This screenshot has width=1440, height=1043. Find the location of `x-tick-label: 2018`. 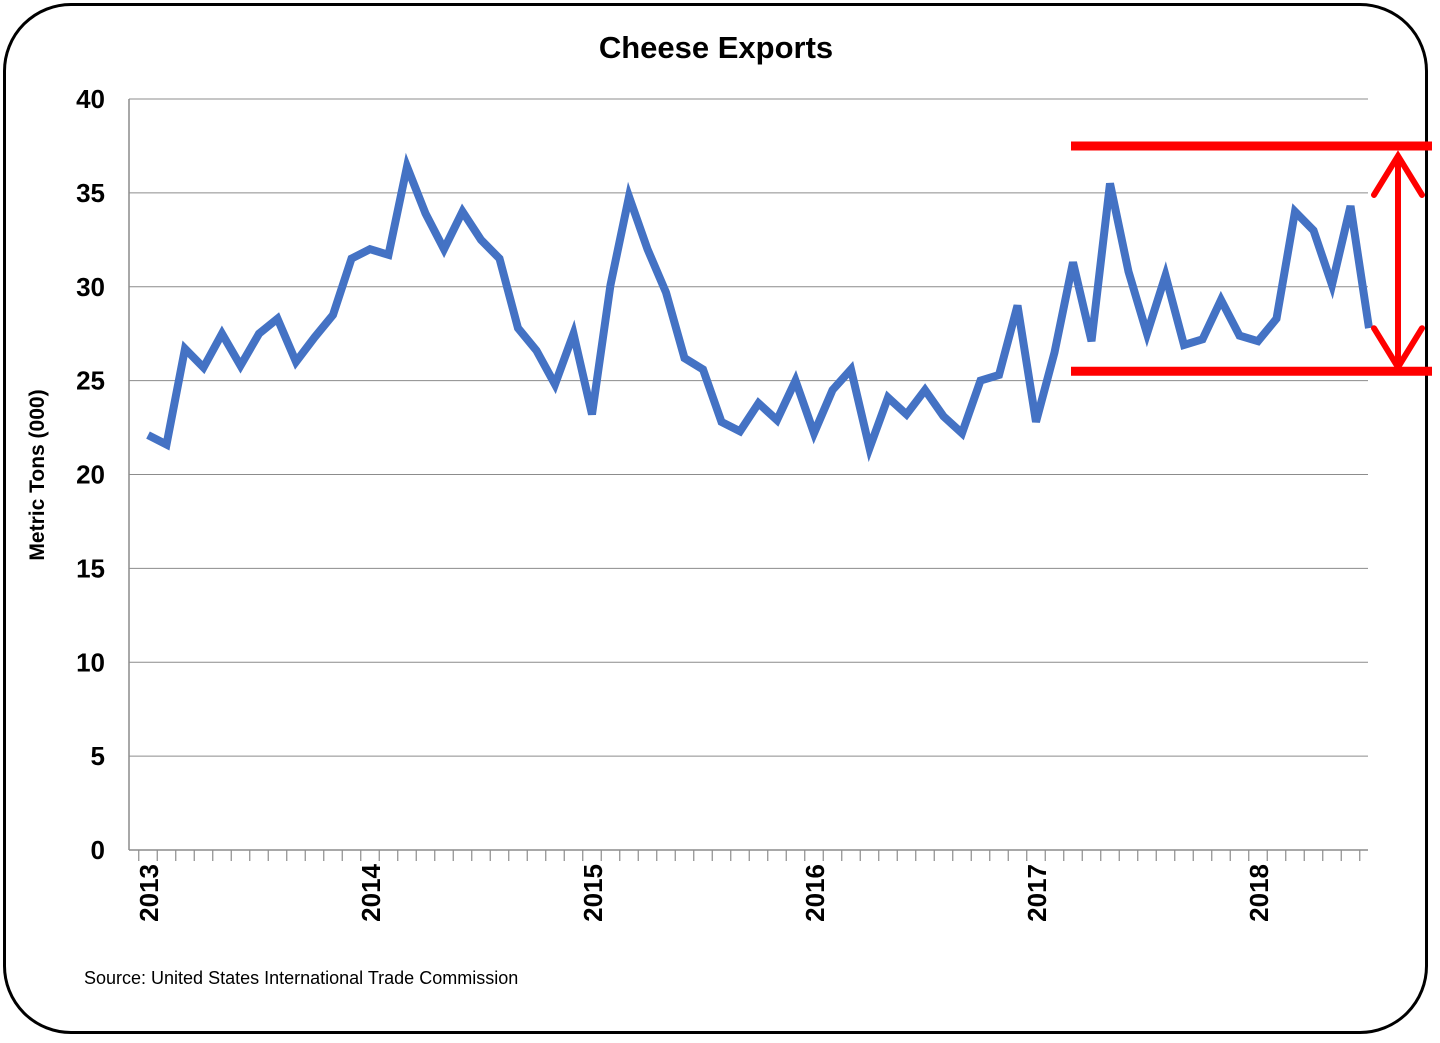

x-tick-label: 2018 is located at coordinates (1259, 893).